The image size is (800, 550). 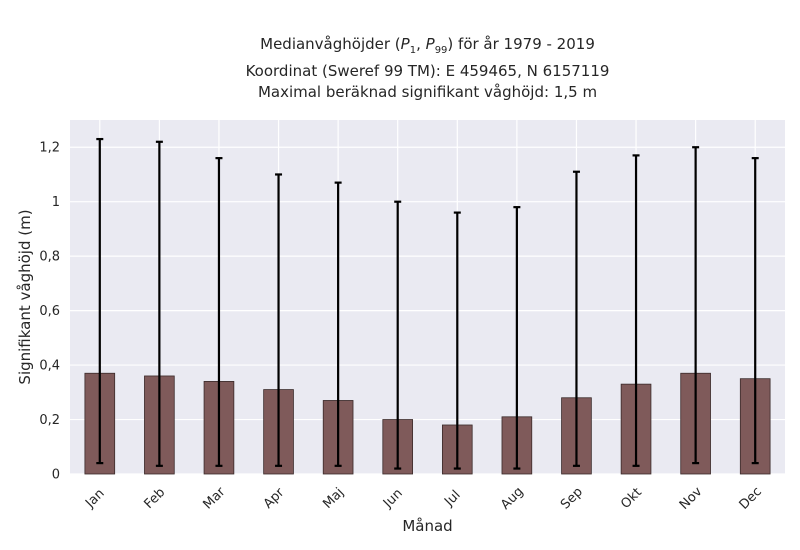 What do you see at coordinates (751, 498) in the screenshot?
I see `x-tick-label-dec: Dec` at bounding box center [751, 498].